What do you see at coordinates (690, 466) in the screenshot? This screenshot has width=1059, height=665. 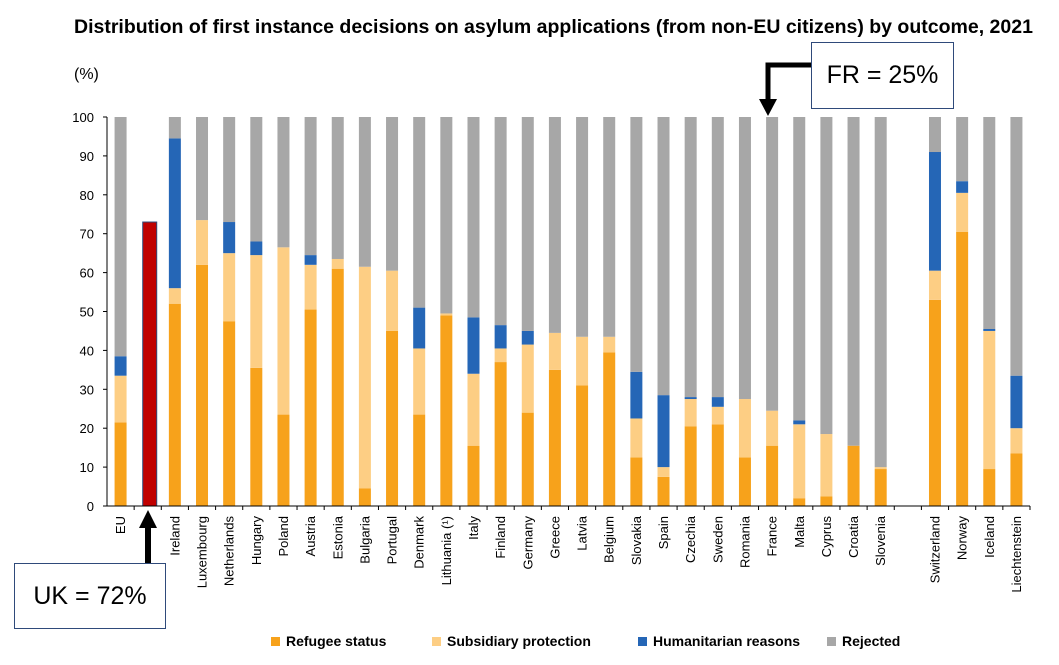 I see `bar-segment-czechia-refugee` at bounding box center [690, 466].